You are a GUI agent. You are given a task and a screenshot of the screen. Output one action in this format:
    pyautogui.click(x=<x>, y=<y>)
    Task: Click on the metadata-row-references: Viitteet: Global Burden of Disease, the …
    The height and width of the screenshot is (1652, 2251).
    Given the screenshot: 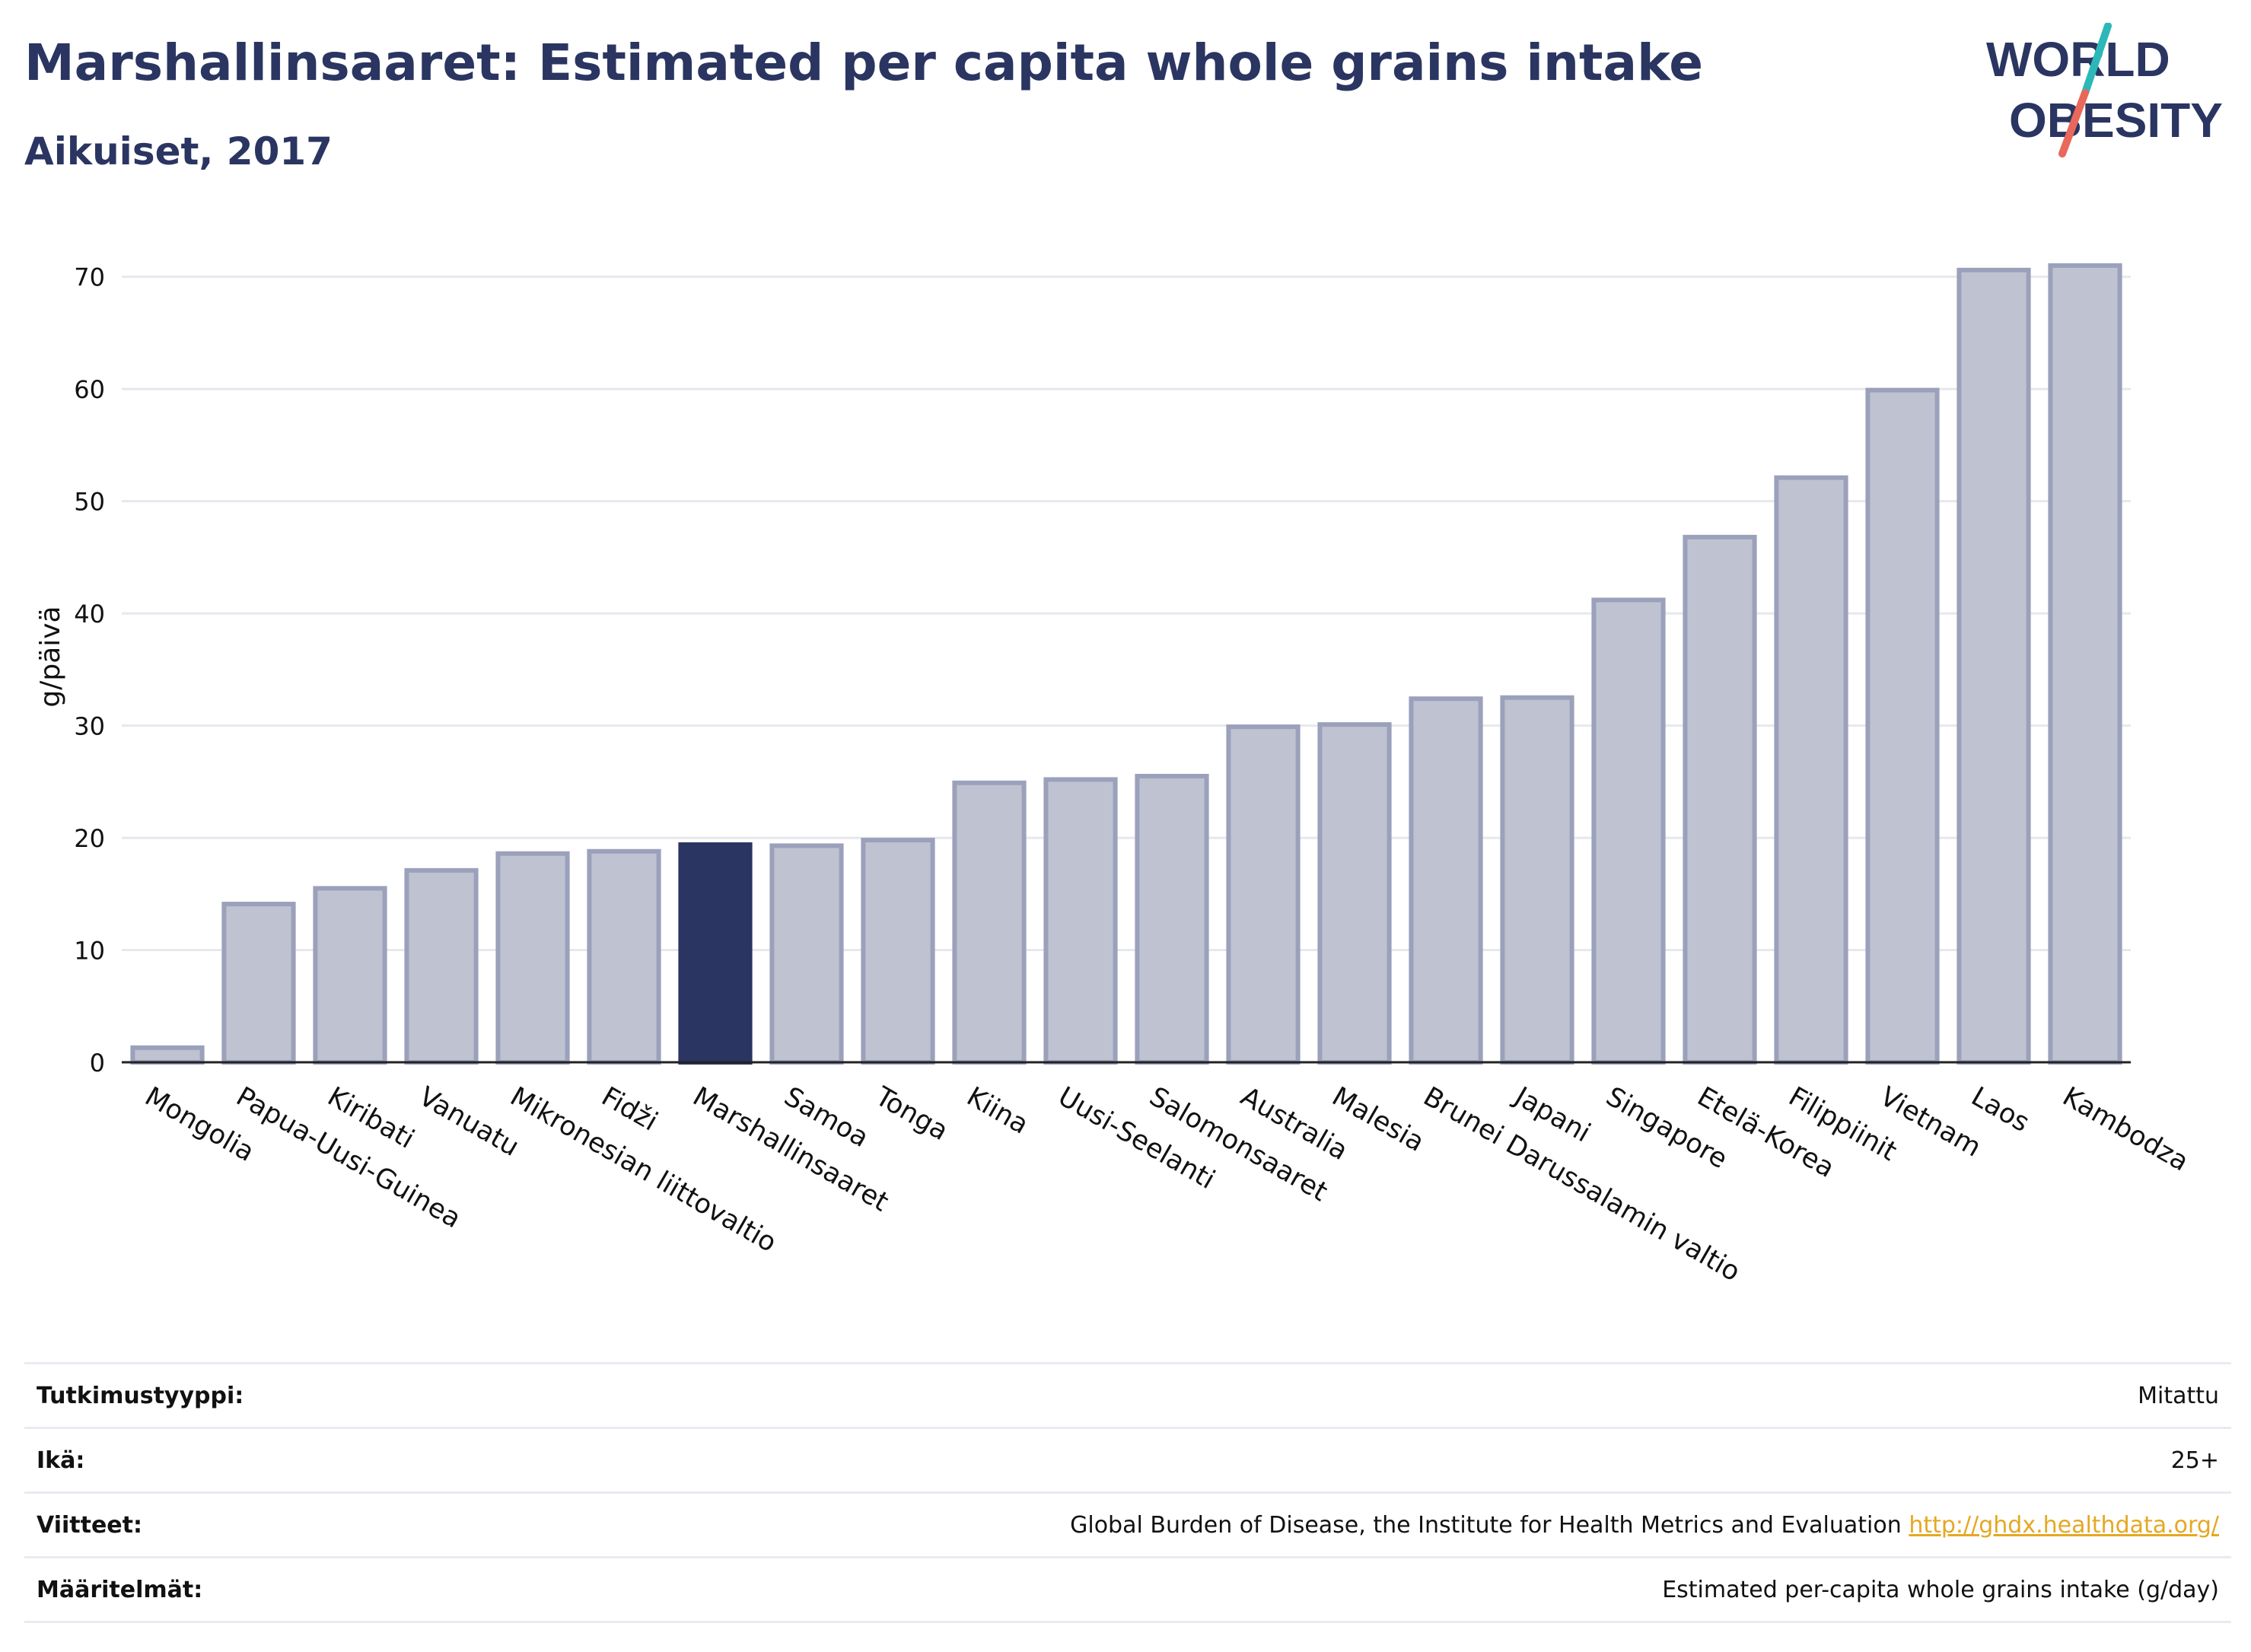 What is the action you would take?
    pyautogui.click(x=1127, y=1523)
    